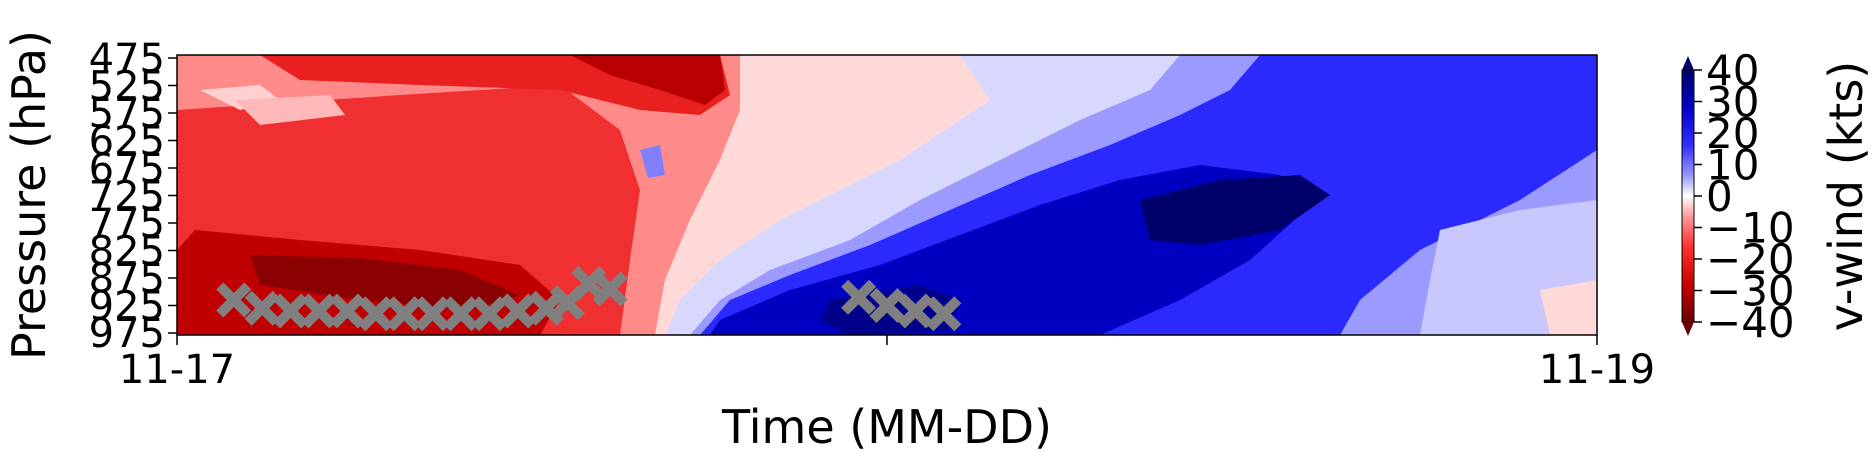 The image size is (1873, 463). Describe the element at coordinates (1597, 370) in the screenshot. I see `x-tick-label: 11-19` at that location.